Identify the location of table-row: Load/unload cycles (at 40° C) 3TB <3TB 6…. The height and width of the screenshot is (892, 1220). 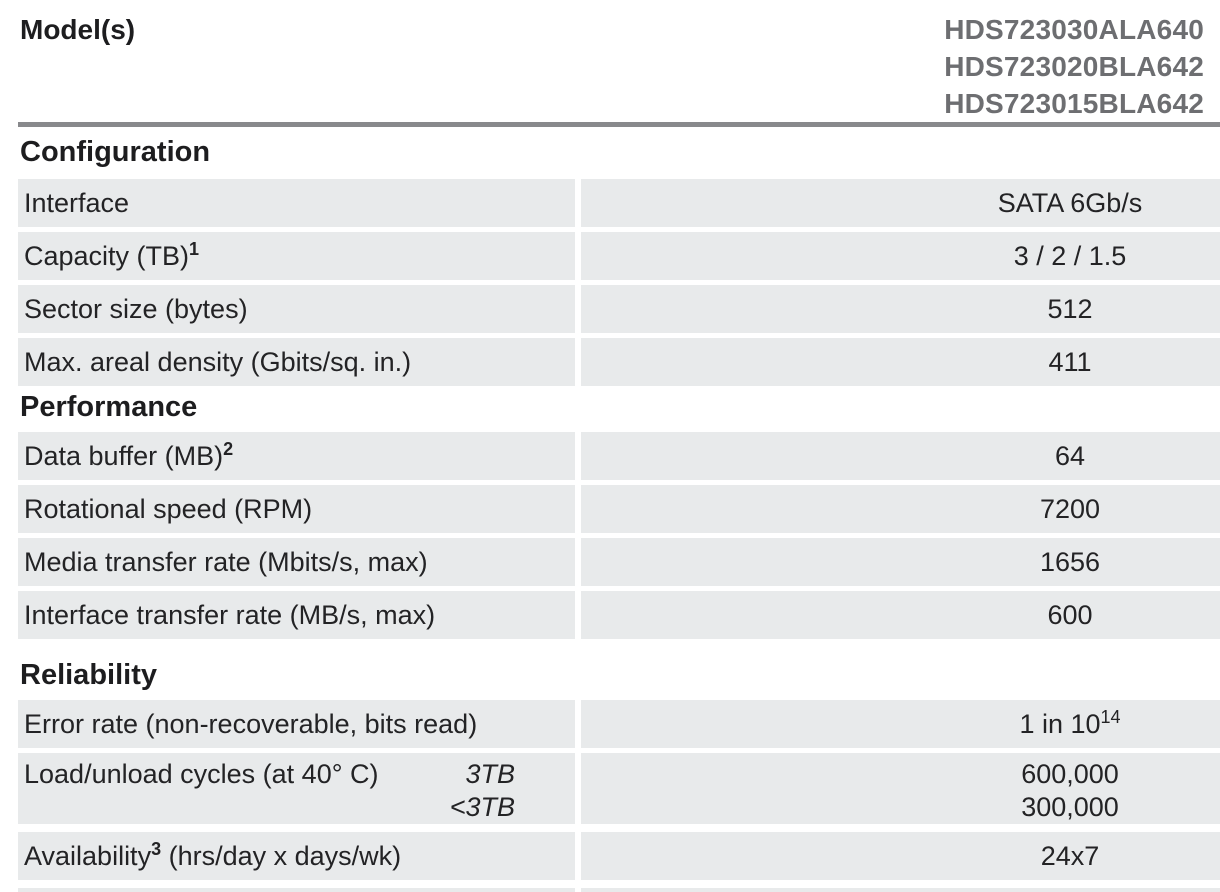
(619, 788).